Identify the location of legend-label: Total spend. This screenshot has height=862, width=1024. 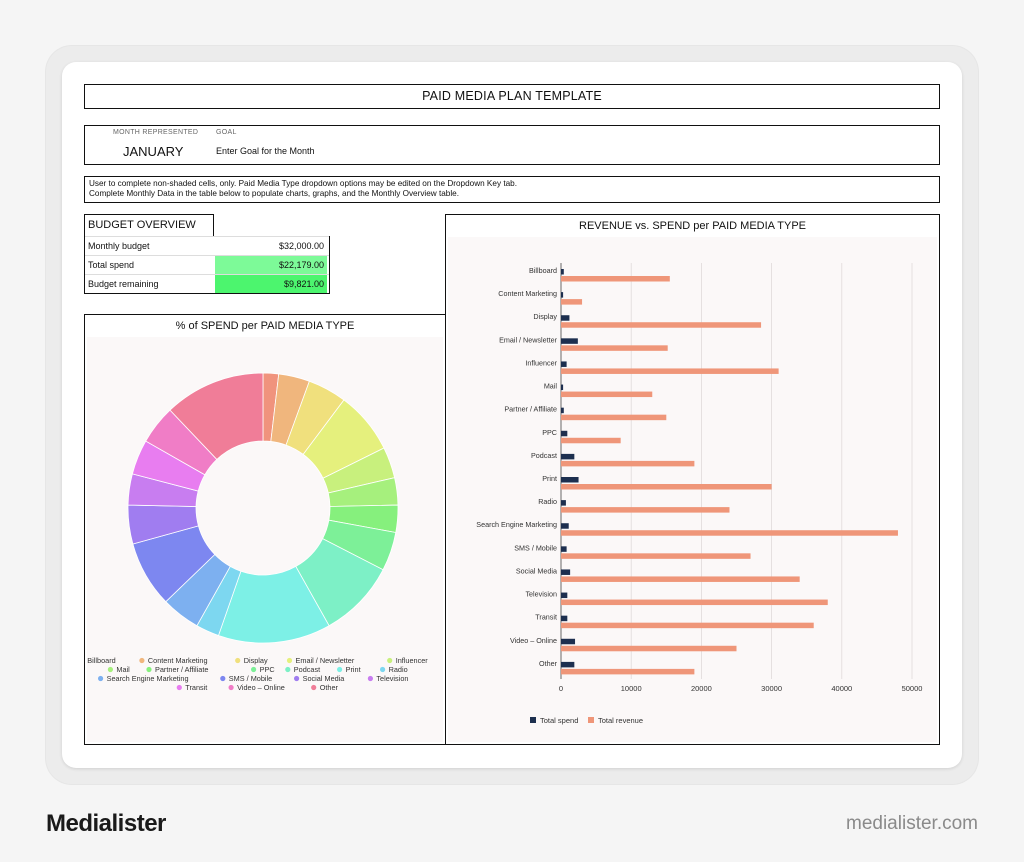
(559, 720).